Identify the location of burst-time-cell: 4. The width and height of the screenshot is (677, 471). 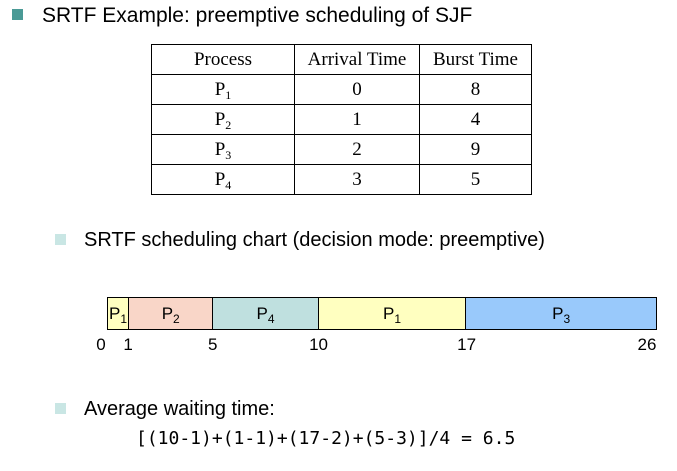
(475, 119).